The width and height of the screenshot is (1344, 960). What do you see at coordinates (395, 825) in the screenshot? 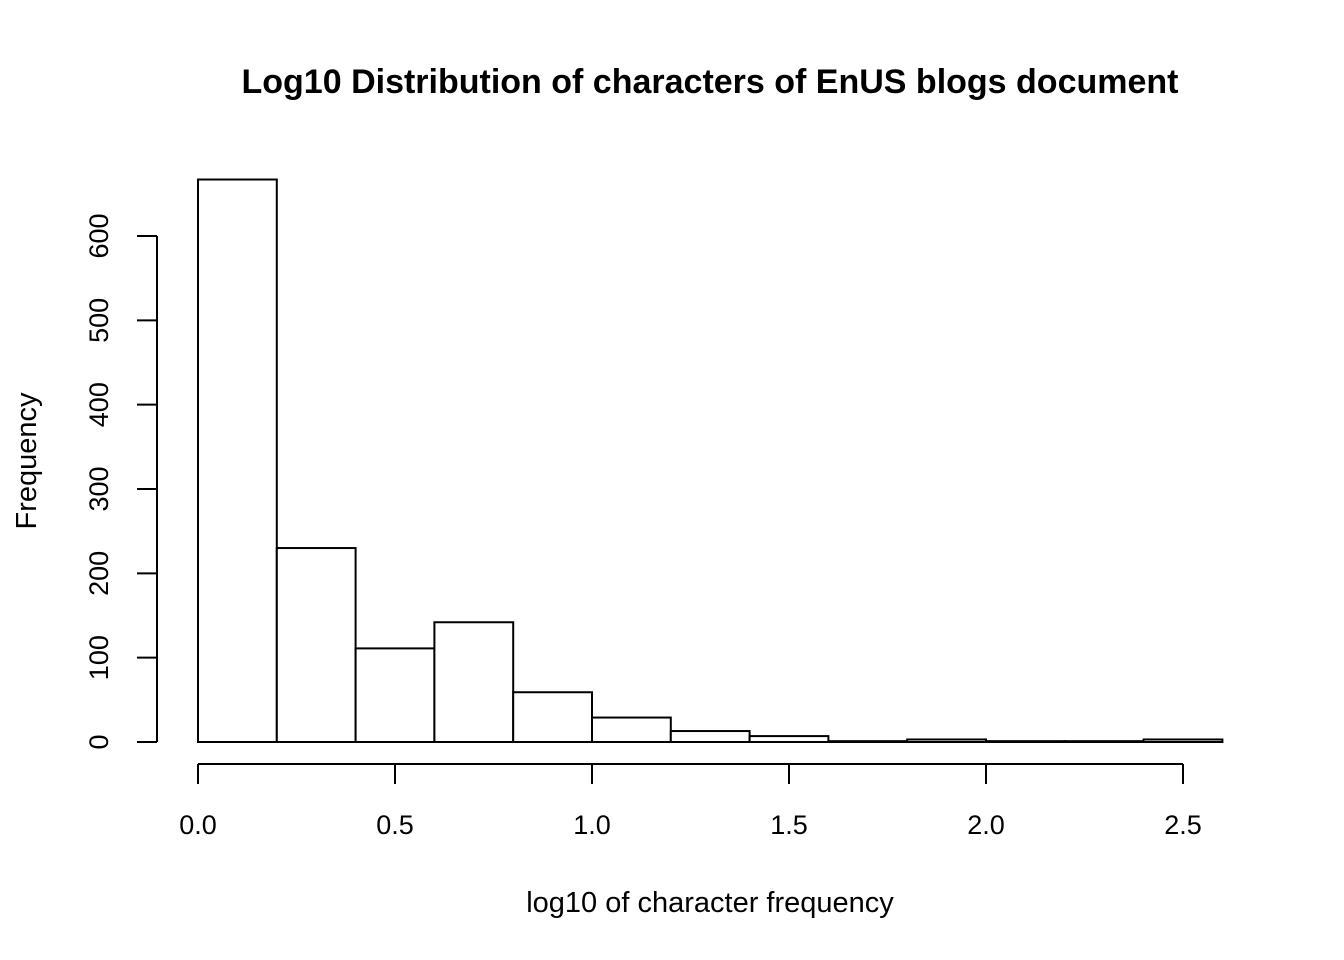
I see `x-tick-label: 0.5` at bounding box center [395, 825].